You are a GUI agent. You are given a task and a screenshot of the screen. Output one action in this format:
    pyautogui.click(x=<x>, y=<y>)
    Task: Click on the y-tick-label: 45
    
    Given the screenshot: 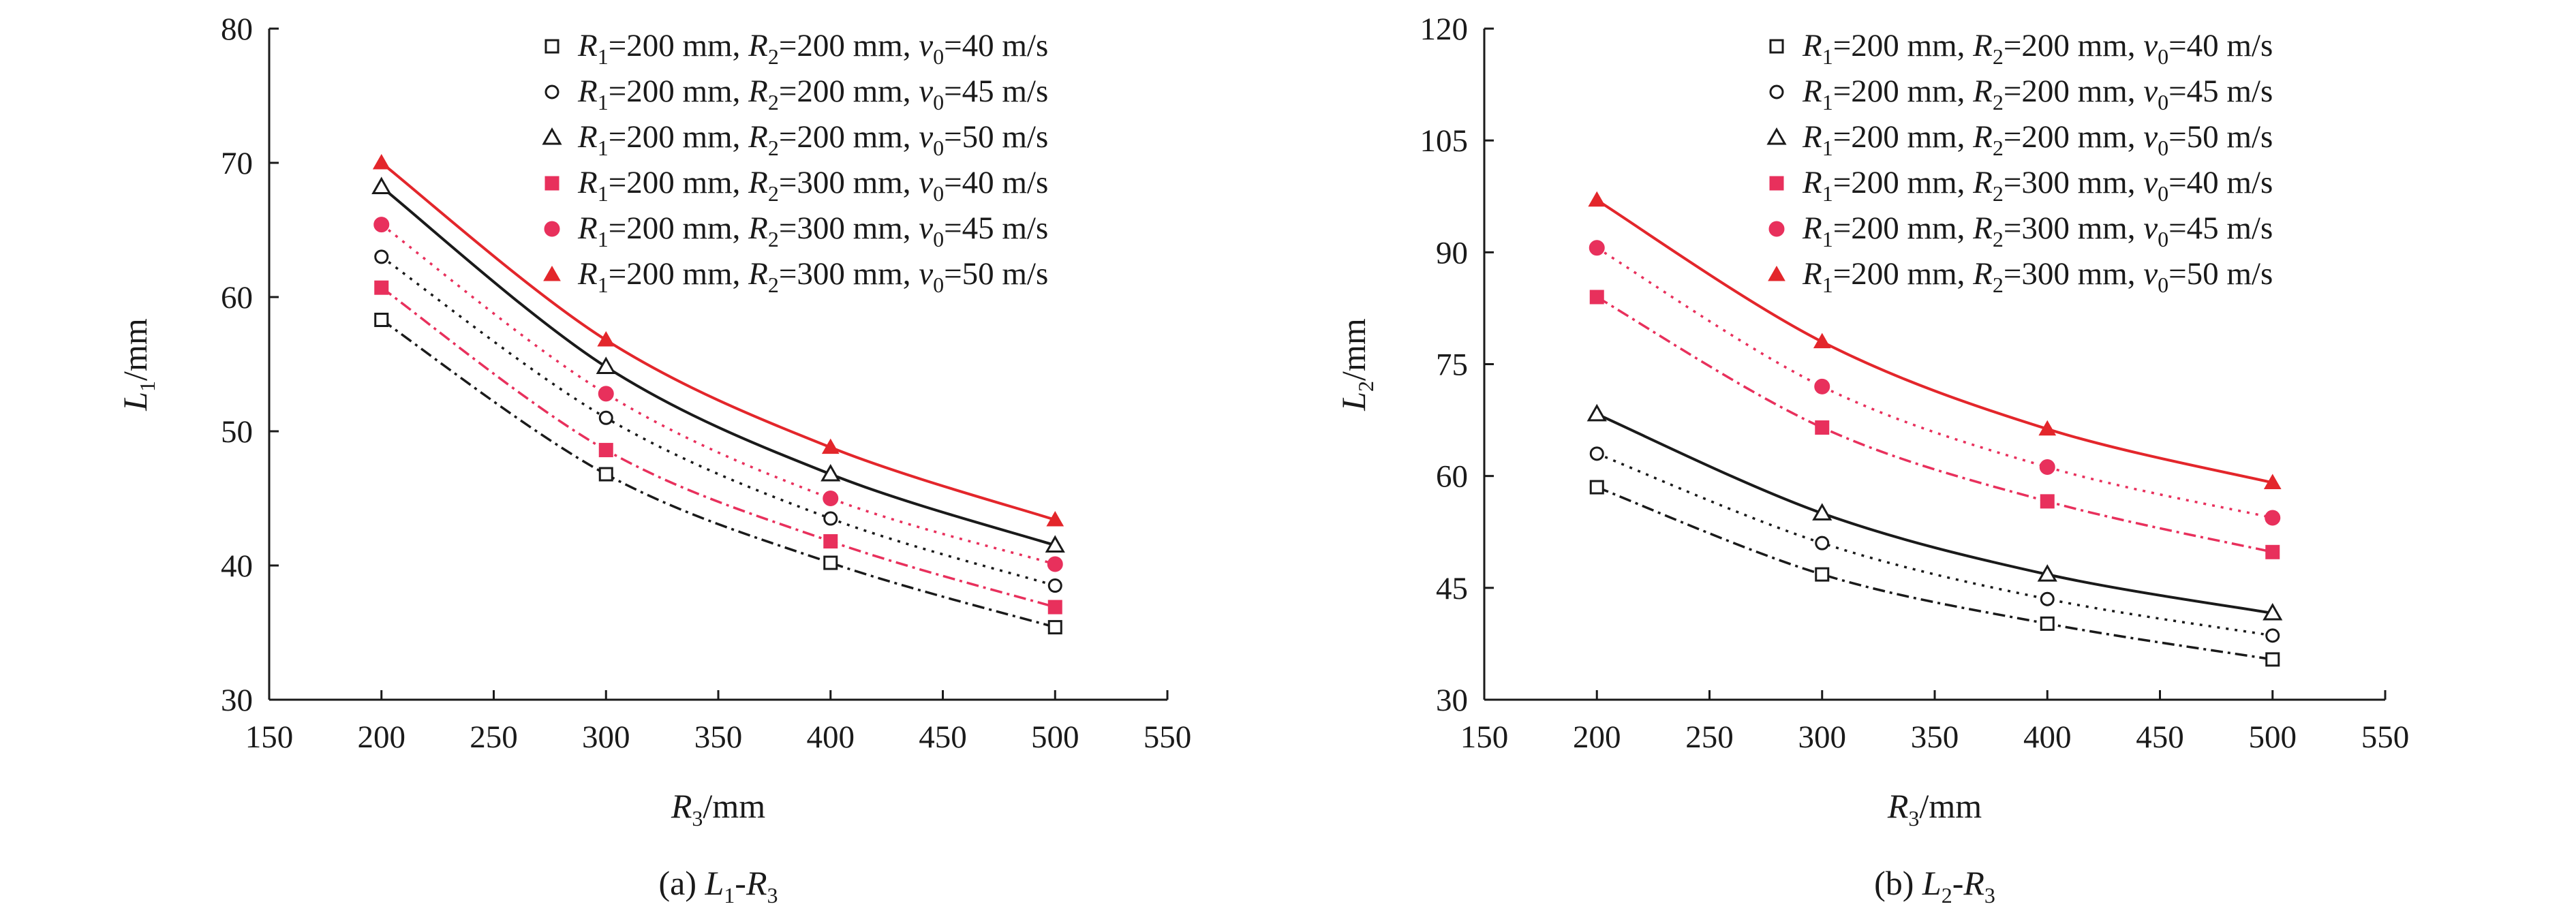 What is the action you would take?
    pyautogui.click(x=1452, y=589)
    